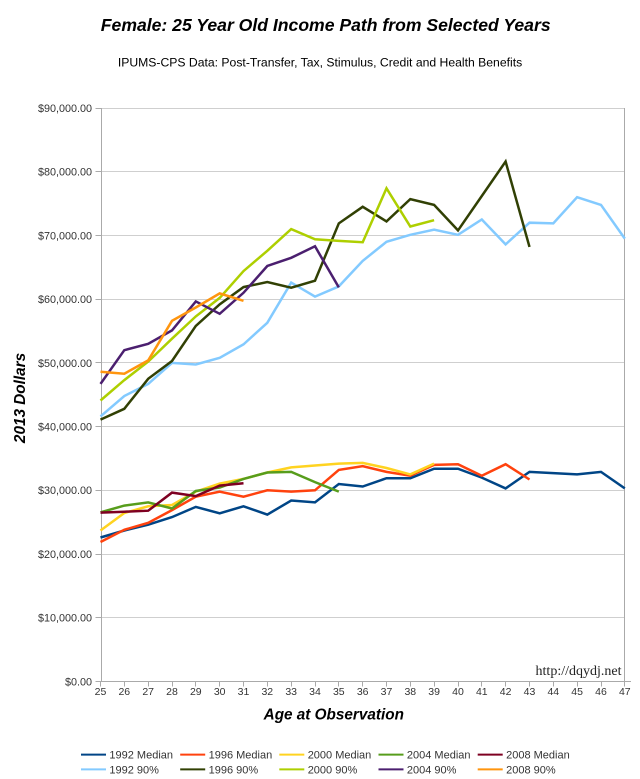 The width and height of the screenshot is (640, 779). I want to click on svg-text: 1996 Median, so click(241, 756).